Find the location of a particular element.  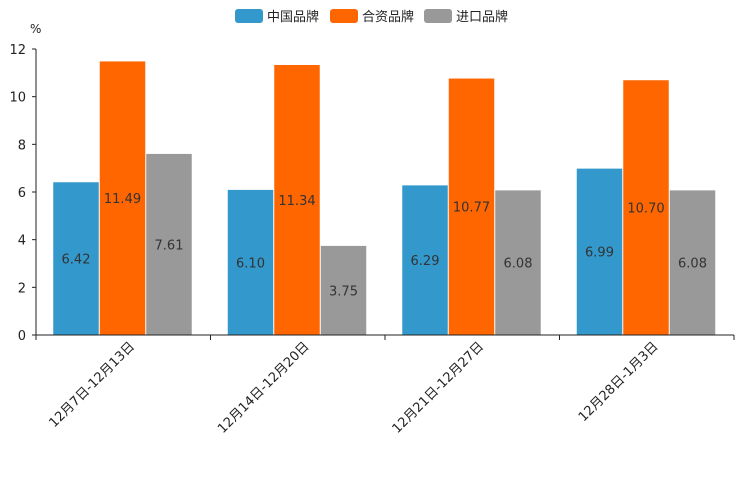

bar-value-label: 10.70 is located at coordinates (645, 208).